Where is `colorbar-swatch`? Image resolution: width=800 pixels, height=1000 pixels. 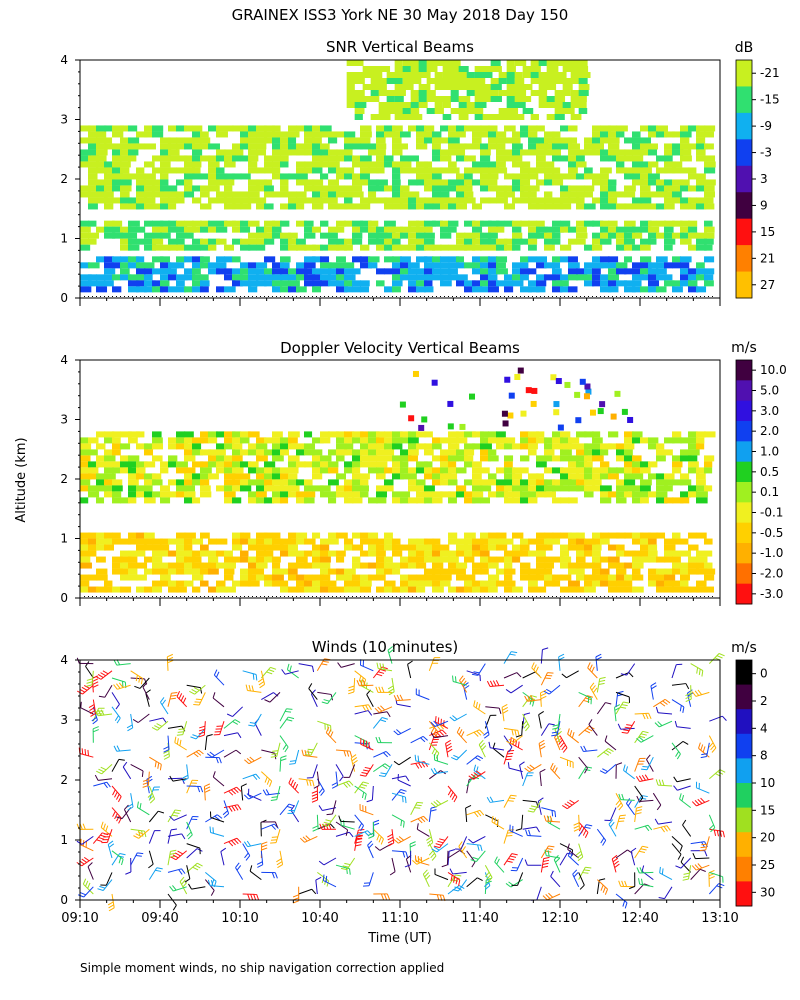
colorbar-swatch is located at coordinates (744, 126).